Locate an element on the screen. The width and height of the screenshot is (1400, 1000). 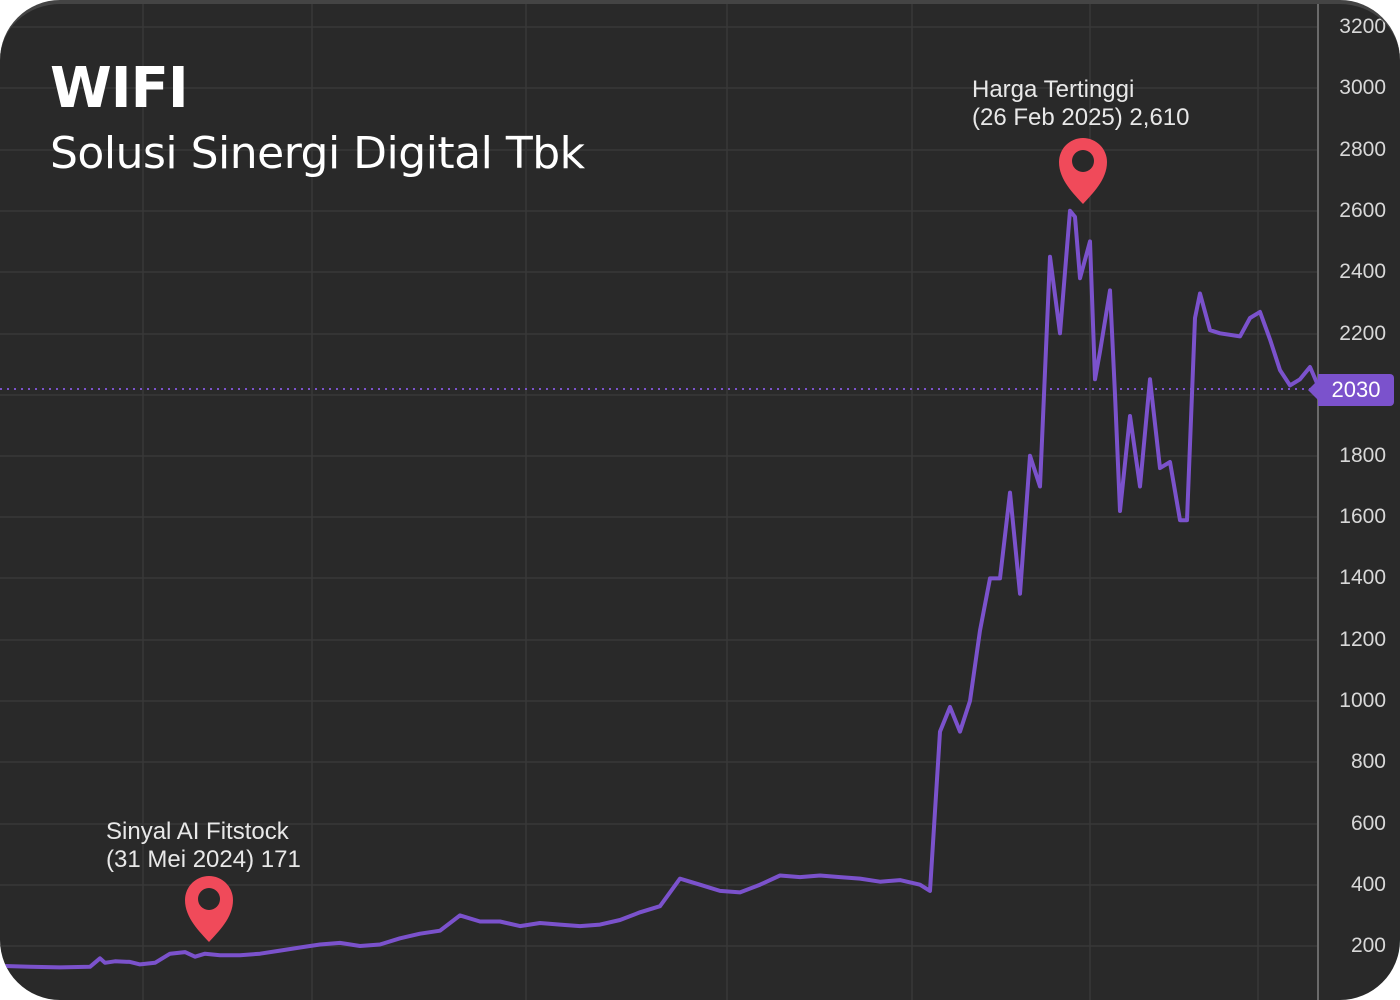
y-tick: 1600 is located at coordinates (1362, 516).